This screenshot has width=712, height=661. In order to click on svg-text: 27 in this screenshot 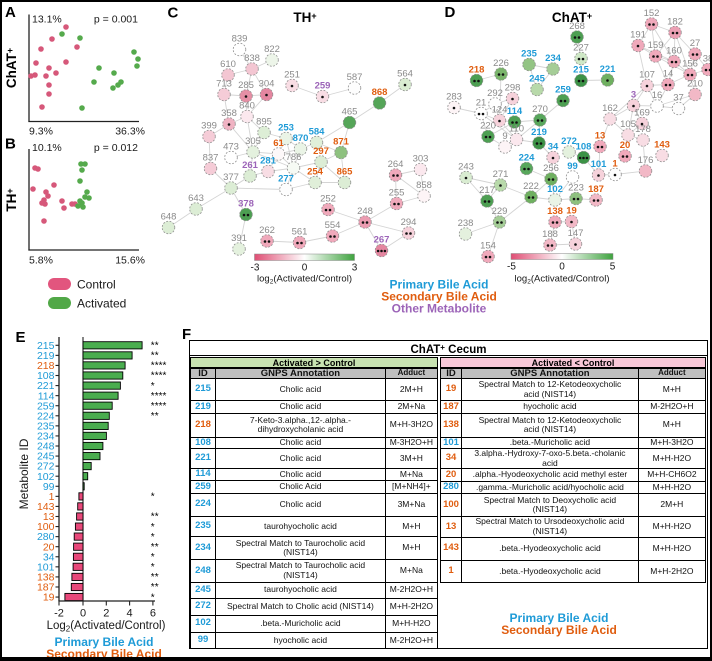, I will do `click(695, 43)`.